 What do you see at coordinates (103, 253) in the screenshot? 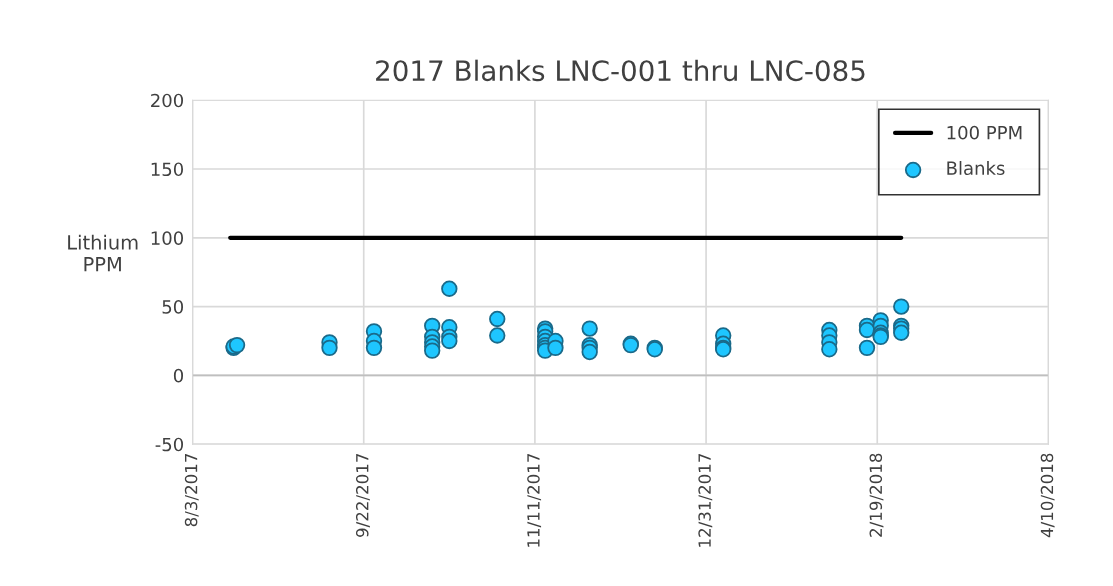
I see `y-axis-title: Lithium PPM` at bounding box center [103, 253].